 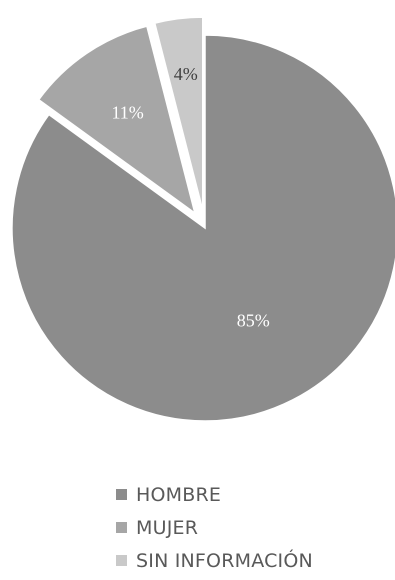 I want to click on legend-item-sin-informacion: SIN INFORMACIÓN, so click(x=214, y=560).